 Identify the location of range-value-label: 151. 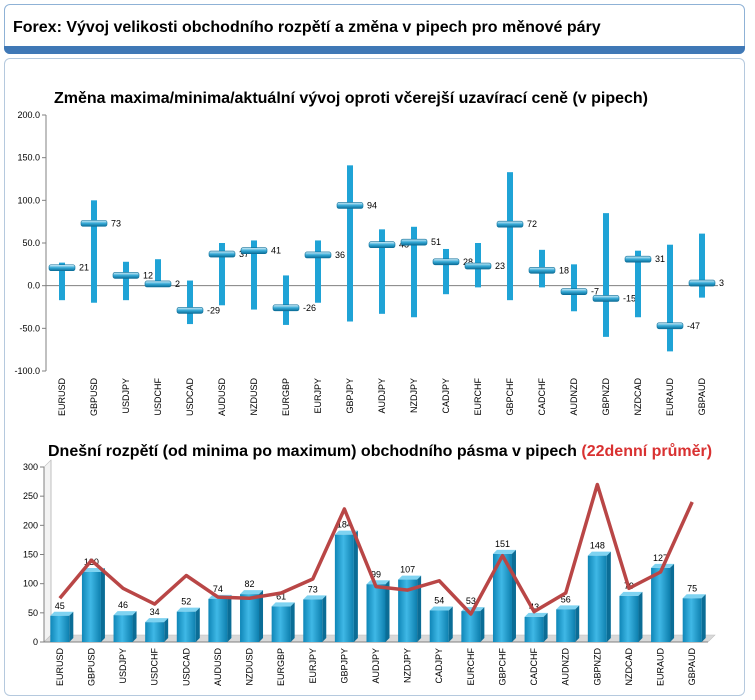
(502, 544).